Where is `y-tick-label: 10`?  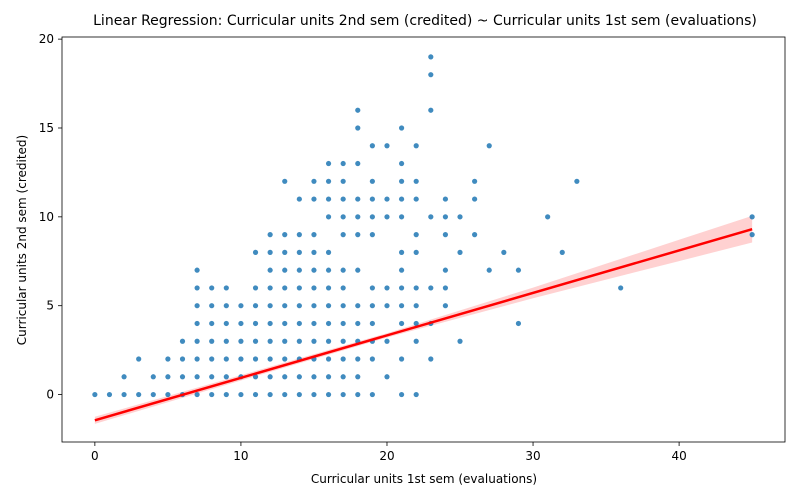 y-tick-label: 10 is located at coordinates (46, 217).